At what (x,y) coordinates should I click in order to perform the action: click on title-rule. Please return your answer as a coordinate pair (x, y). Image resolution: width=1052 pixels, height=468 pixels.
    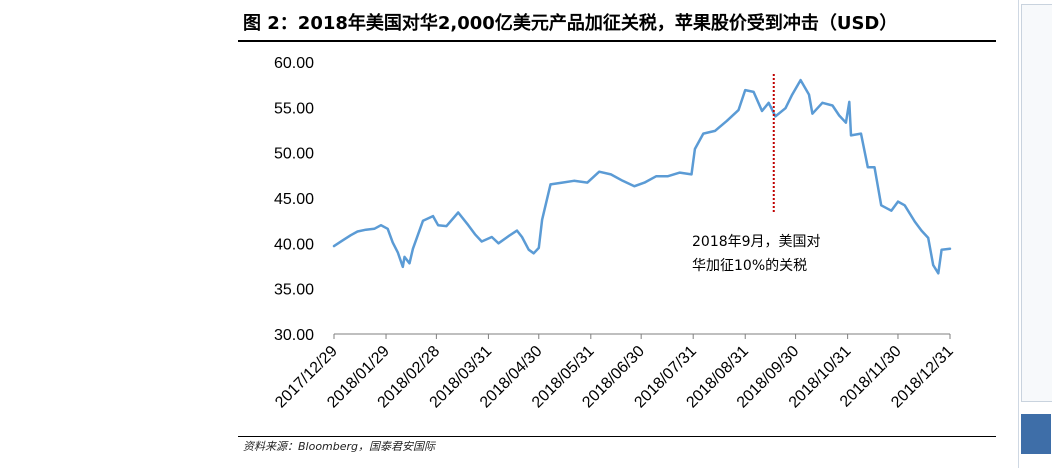
    Looking at the image, I should click on (617, 41).